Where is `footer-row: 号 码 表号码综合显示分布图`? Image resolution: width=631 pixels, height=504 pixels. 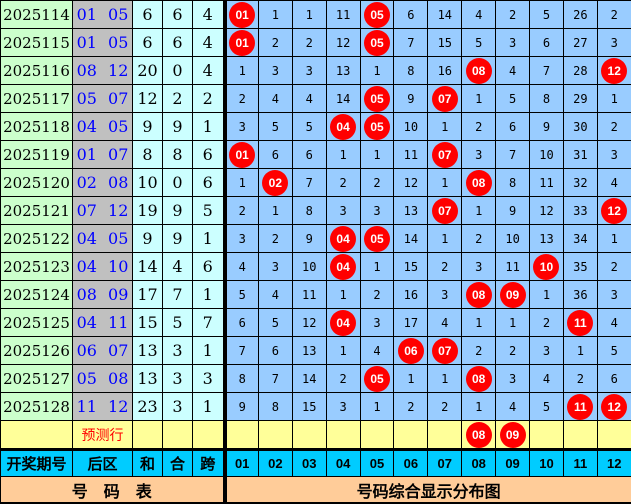
footer-row: 号 码 表号码综合显示分布图 is located at coordinates (315, 489).